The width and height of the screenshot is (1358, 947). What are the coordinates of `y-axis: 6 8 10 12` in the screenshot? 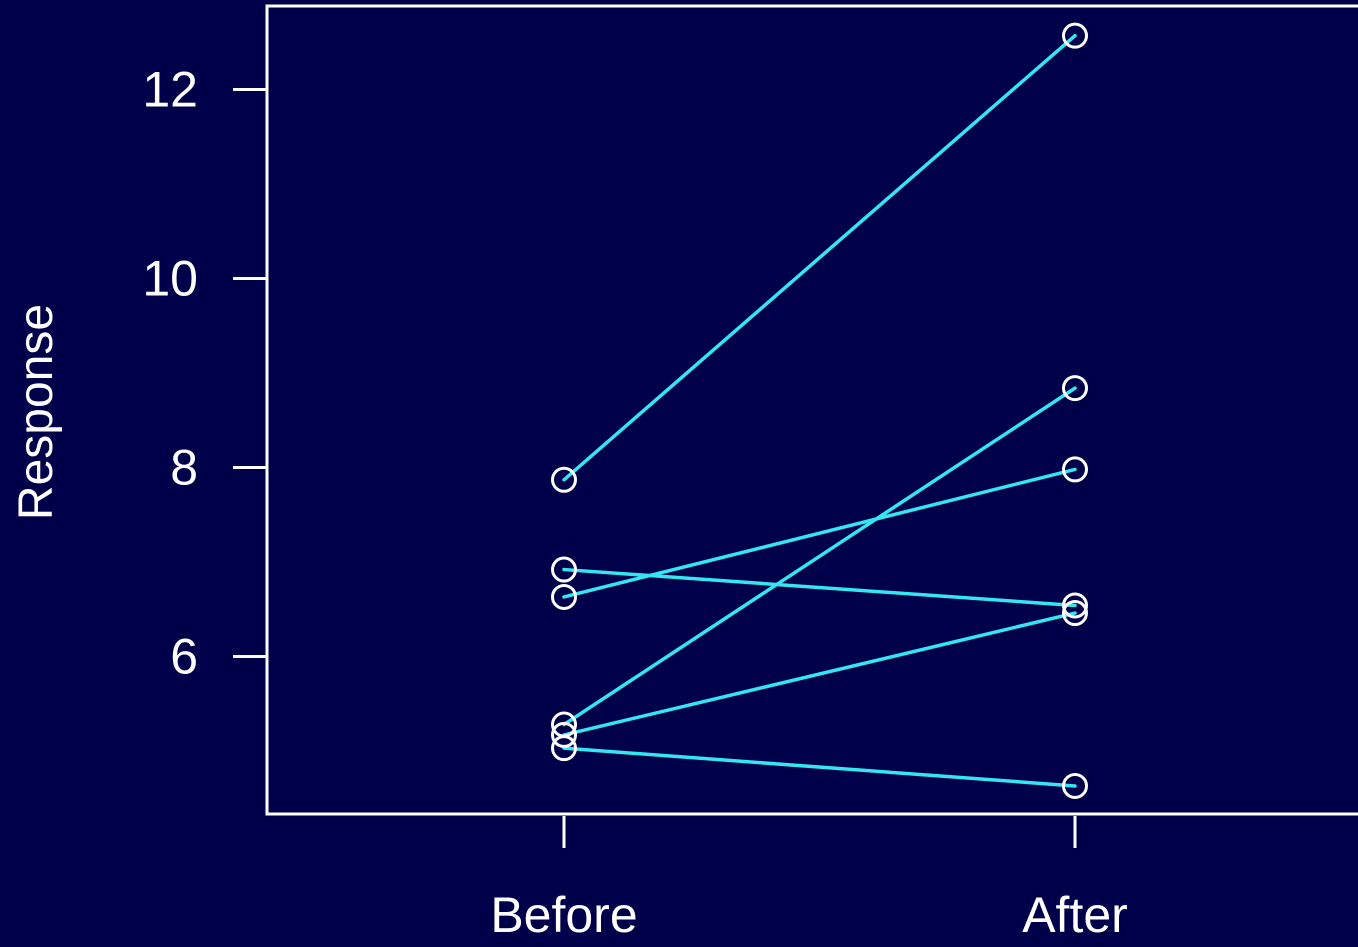 It's located at (204, 373).